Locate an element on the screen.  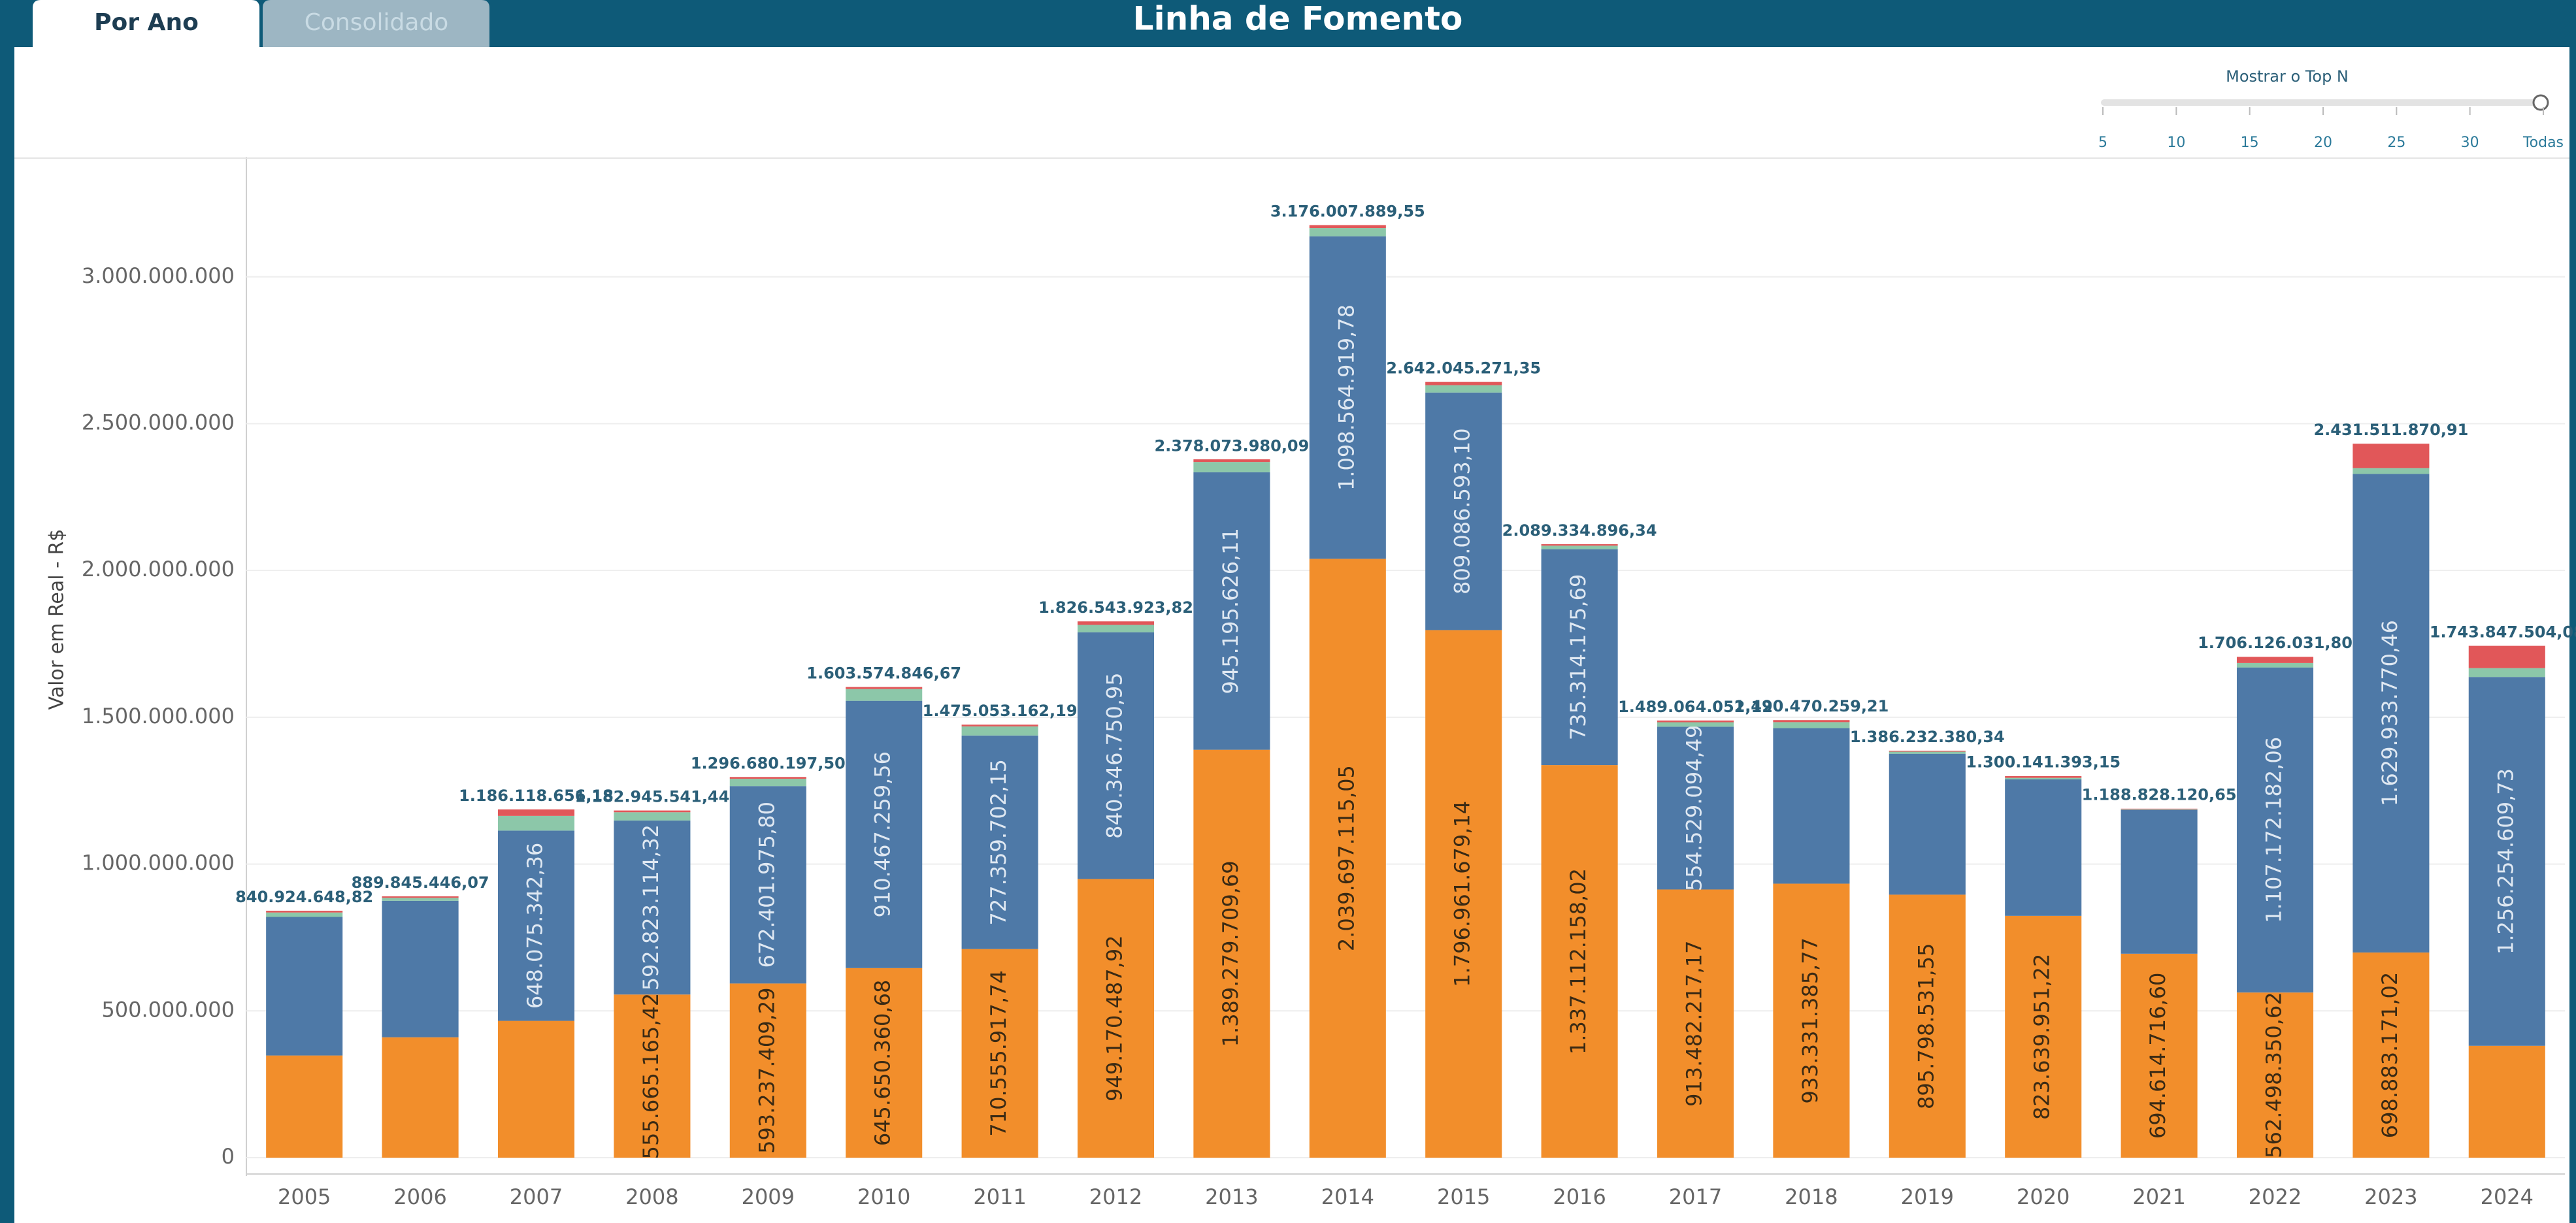
y-tick-label: 0 is located at coordinates (228, 1156).